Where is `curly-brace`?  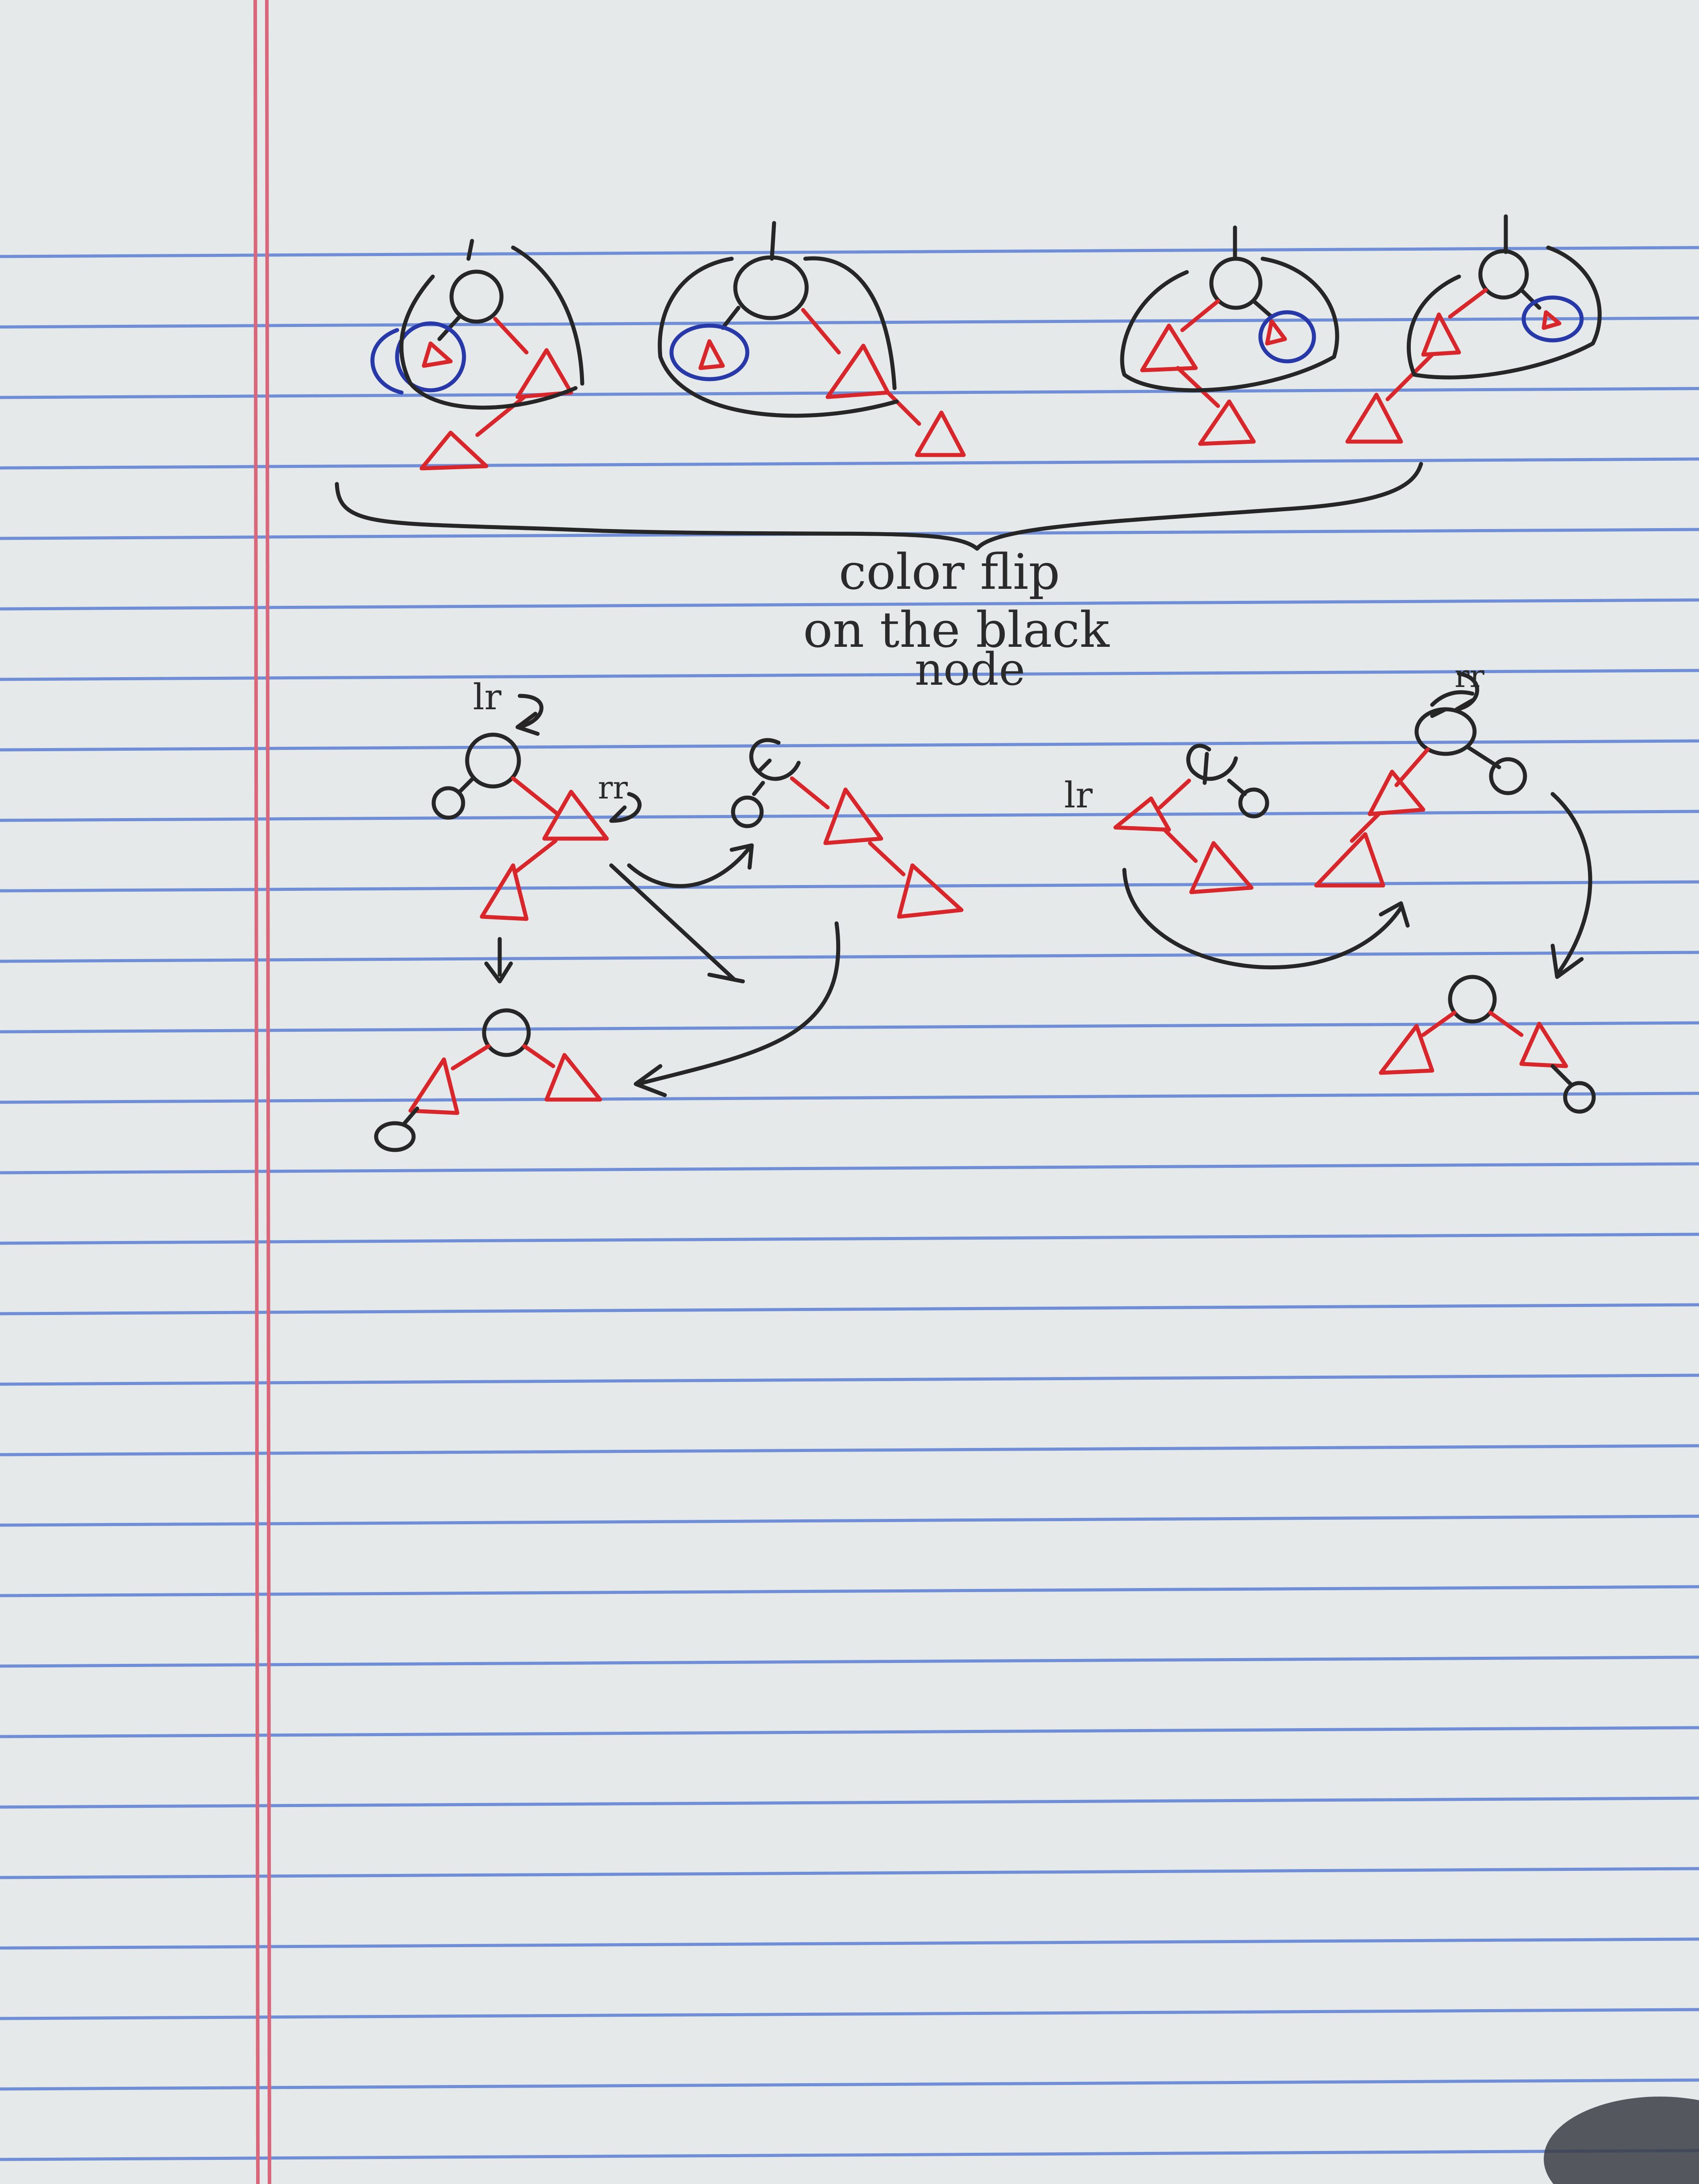
curly-brace is located at coordinates (879, 507).